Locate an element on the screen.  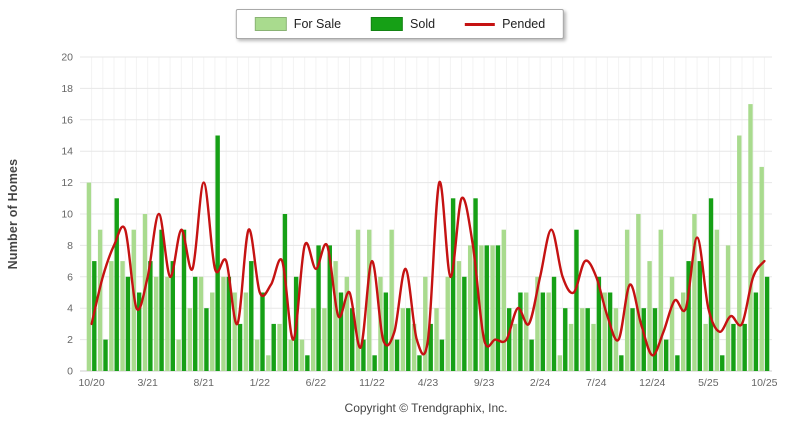
x-tick-label: 7/24 is located at coordinates (596, 383).